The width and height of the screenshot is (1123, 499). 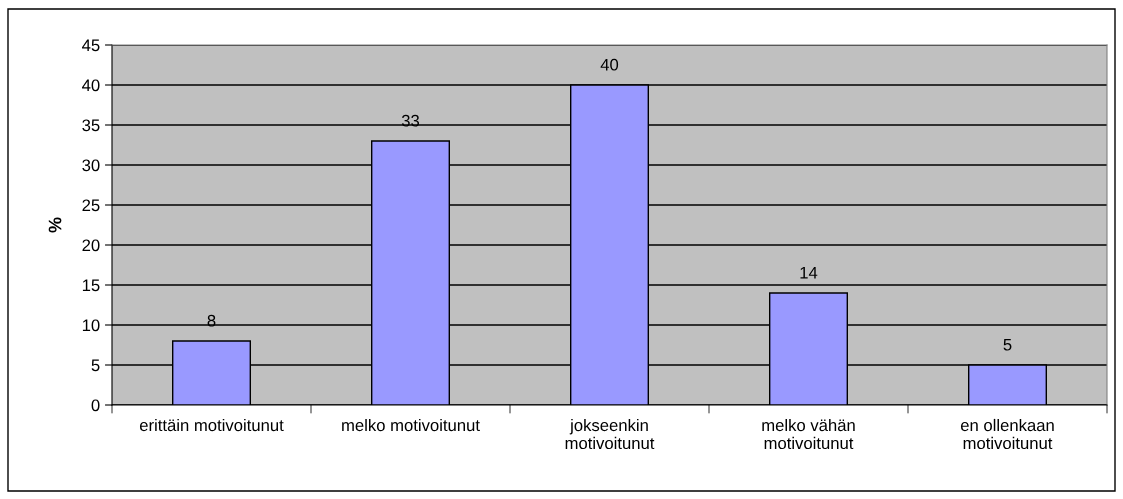 I want to click on data-label: 33, so click(x=410, y=120).